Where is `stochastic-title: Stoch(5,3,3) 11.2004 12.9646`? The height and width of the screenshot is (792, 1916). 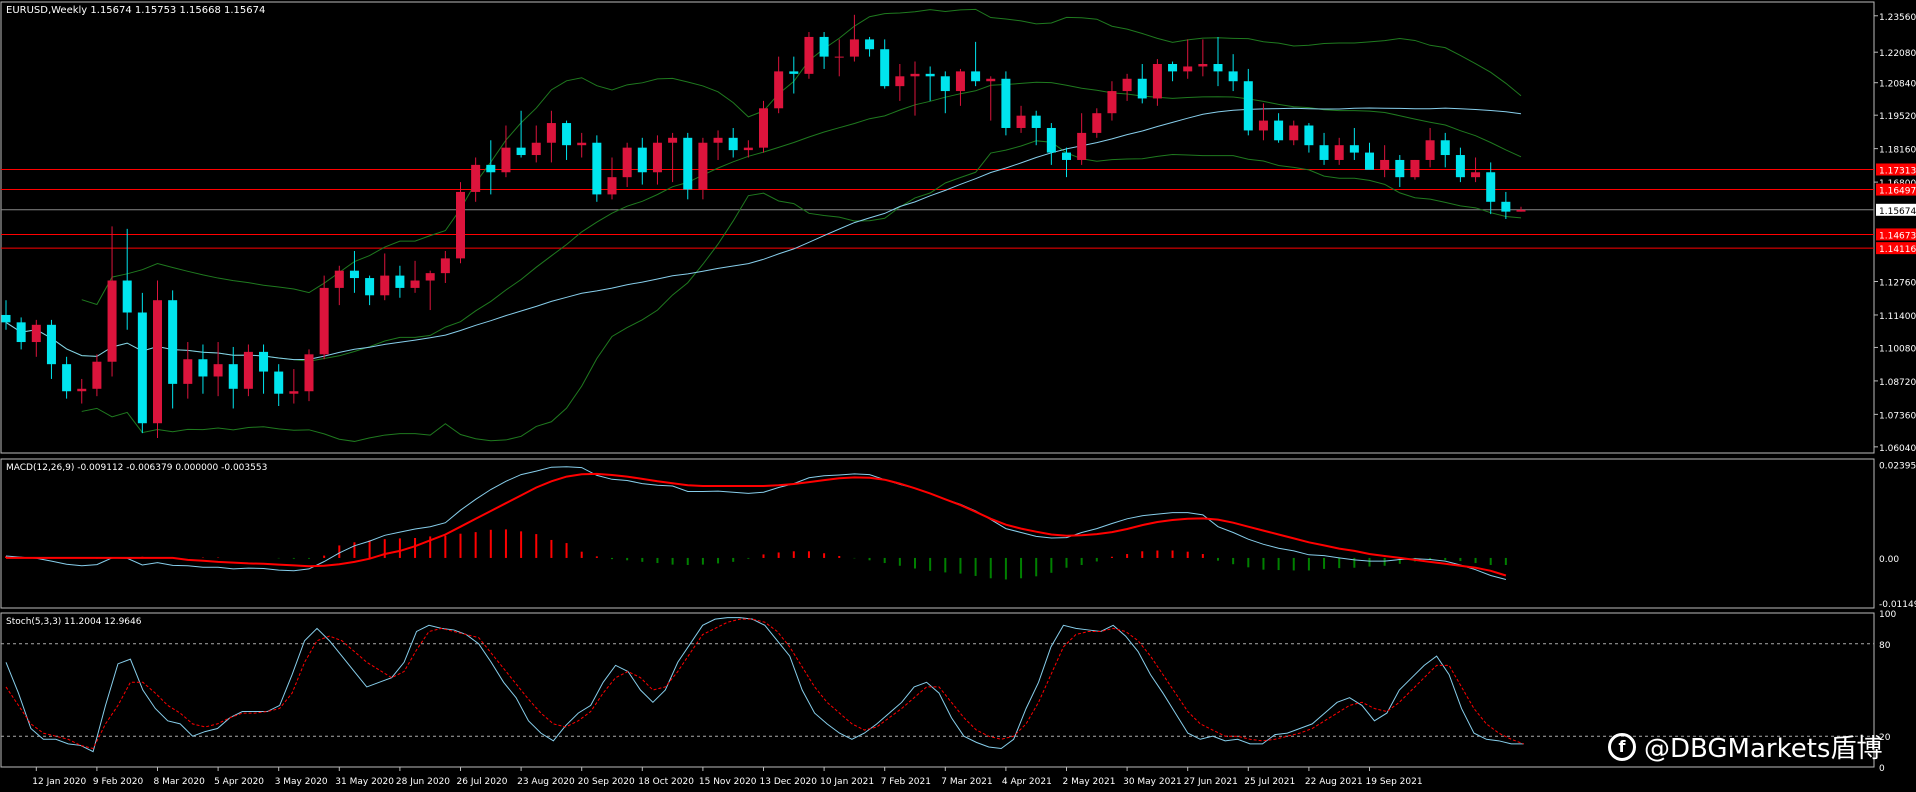 stochastic-title: Stoch(5,3,3) 11.2004 12.9646 is located at coordinates (74, 622).